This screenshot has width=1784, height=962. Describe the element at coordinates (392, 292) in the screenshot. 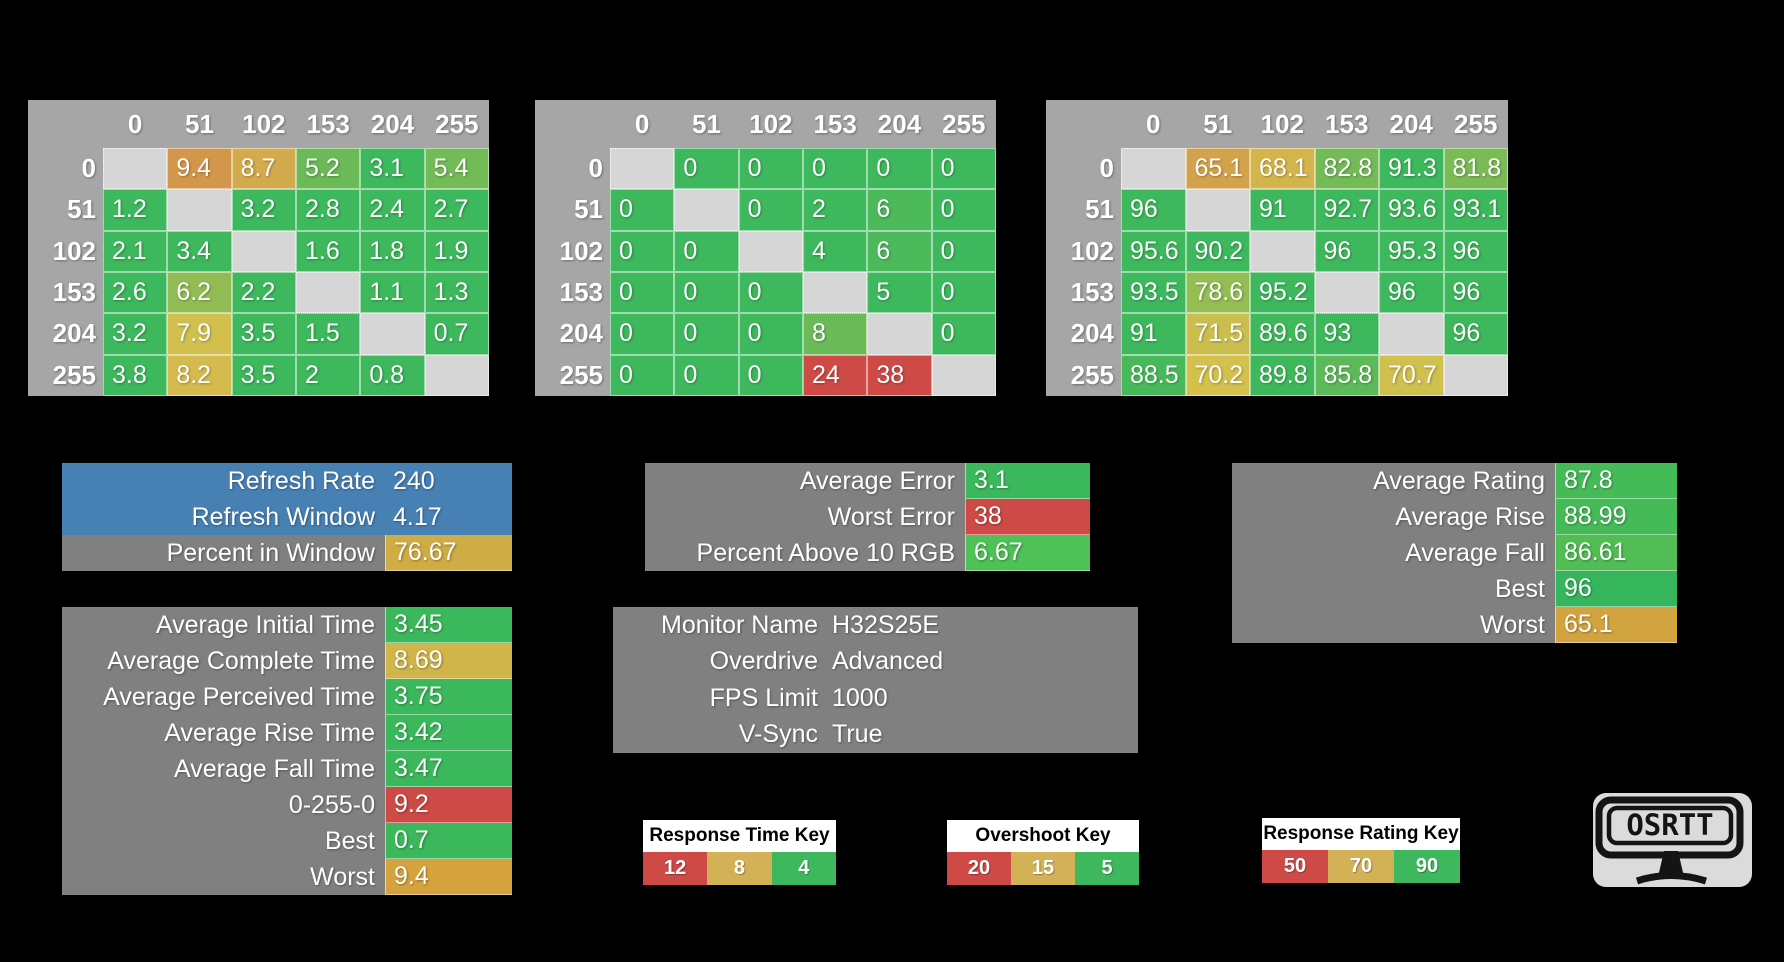

I see `grid-cell: 1.1` at that location.